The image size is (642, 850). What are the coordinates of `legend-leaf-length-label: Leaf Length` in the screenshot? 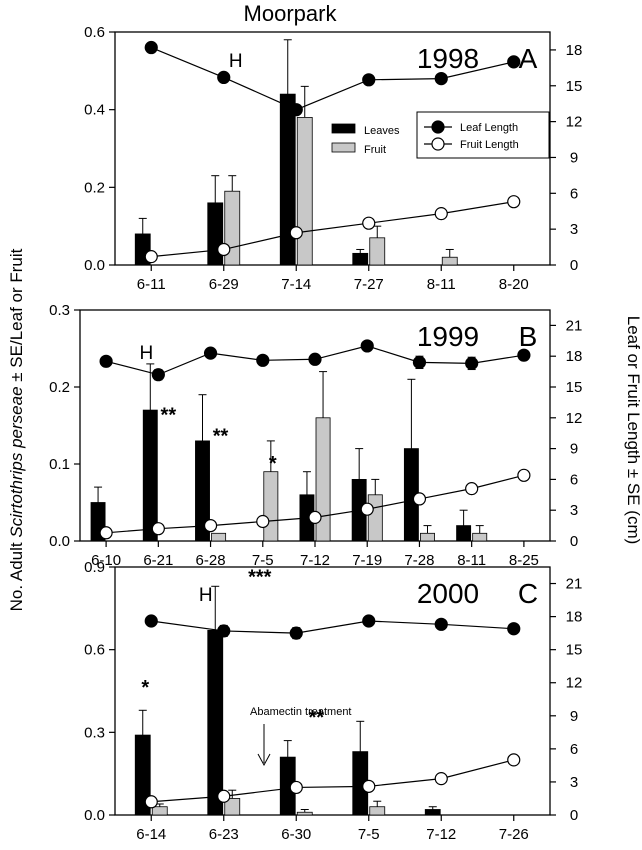 It's located at (489, 128).